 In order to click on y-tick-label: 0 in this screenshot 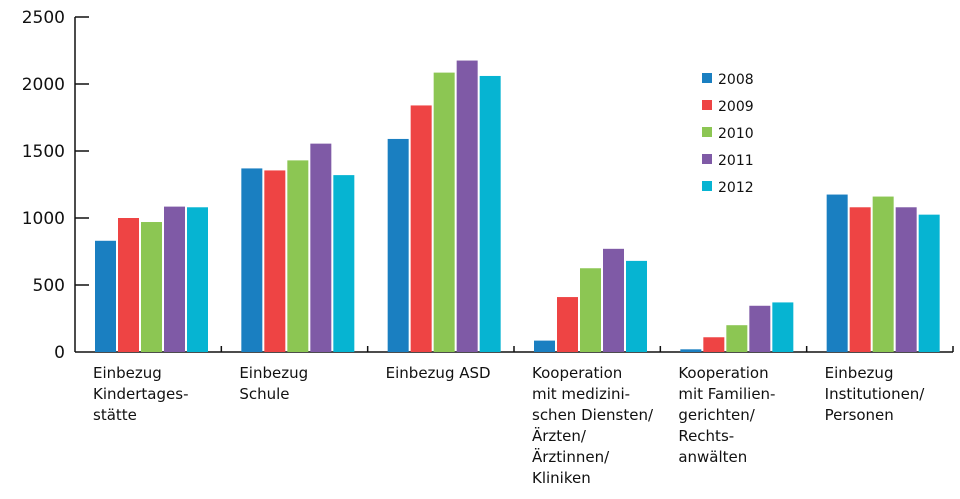, I will do `click(59, 353)`.